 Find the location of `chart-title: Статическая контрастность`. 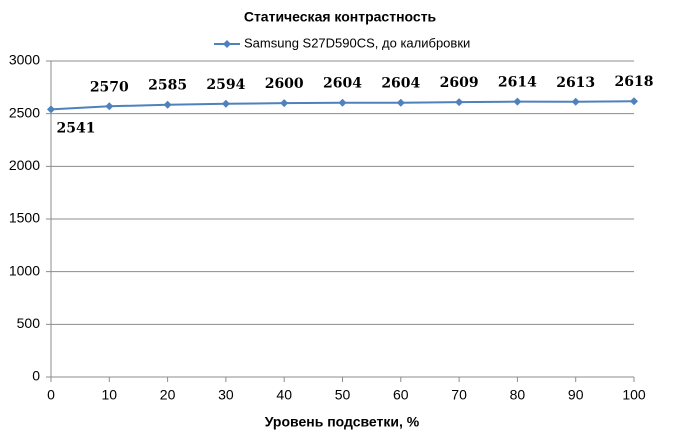

chart-title: Статическая контрастность is located at coordinates (340, 17).